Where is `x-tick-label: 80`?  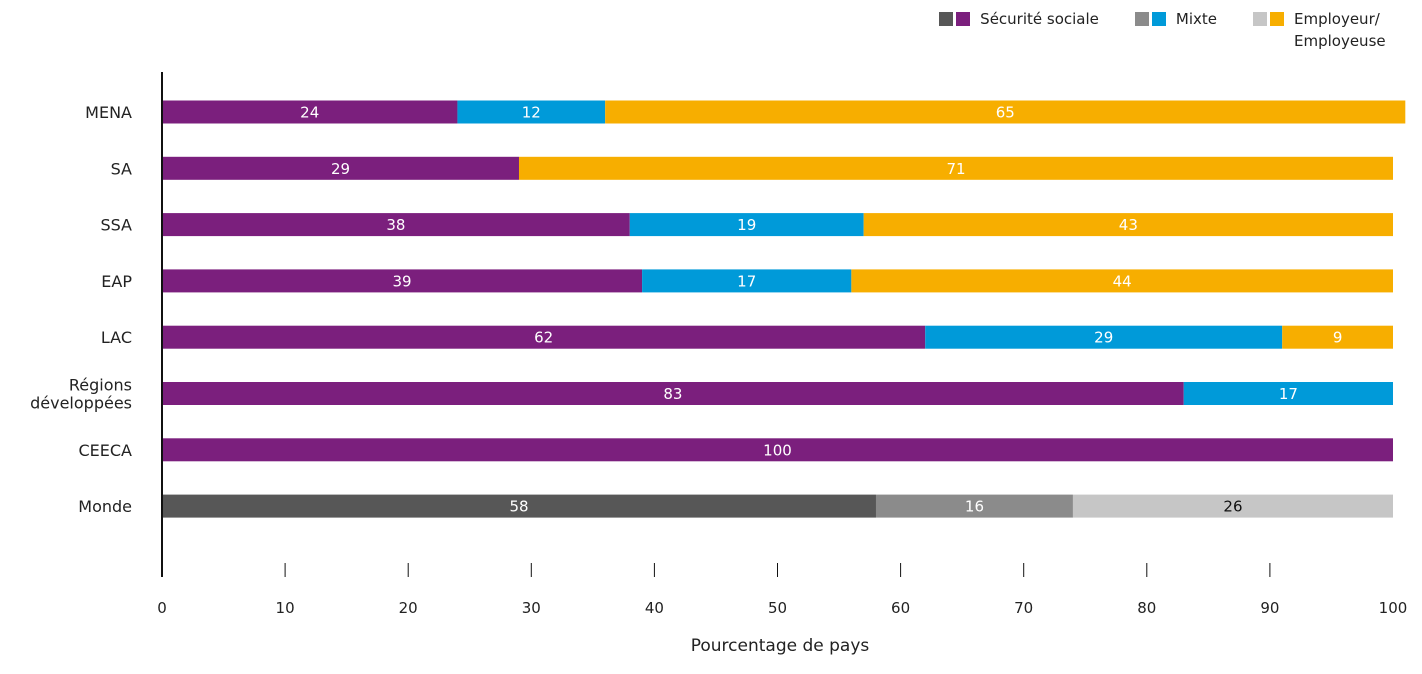
x-tick-label: 80 is located at coordinates (1146, 608).